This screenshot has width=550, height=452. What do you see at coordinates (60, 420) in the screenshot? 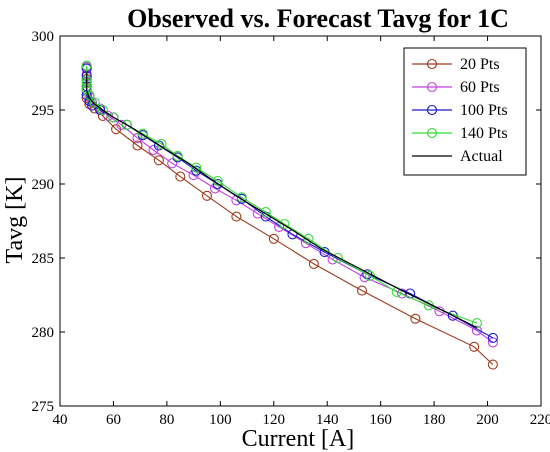
I see `x-tick-label: 40` at bounding box center [60, 420].